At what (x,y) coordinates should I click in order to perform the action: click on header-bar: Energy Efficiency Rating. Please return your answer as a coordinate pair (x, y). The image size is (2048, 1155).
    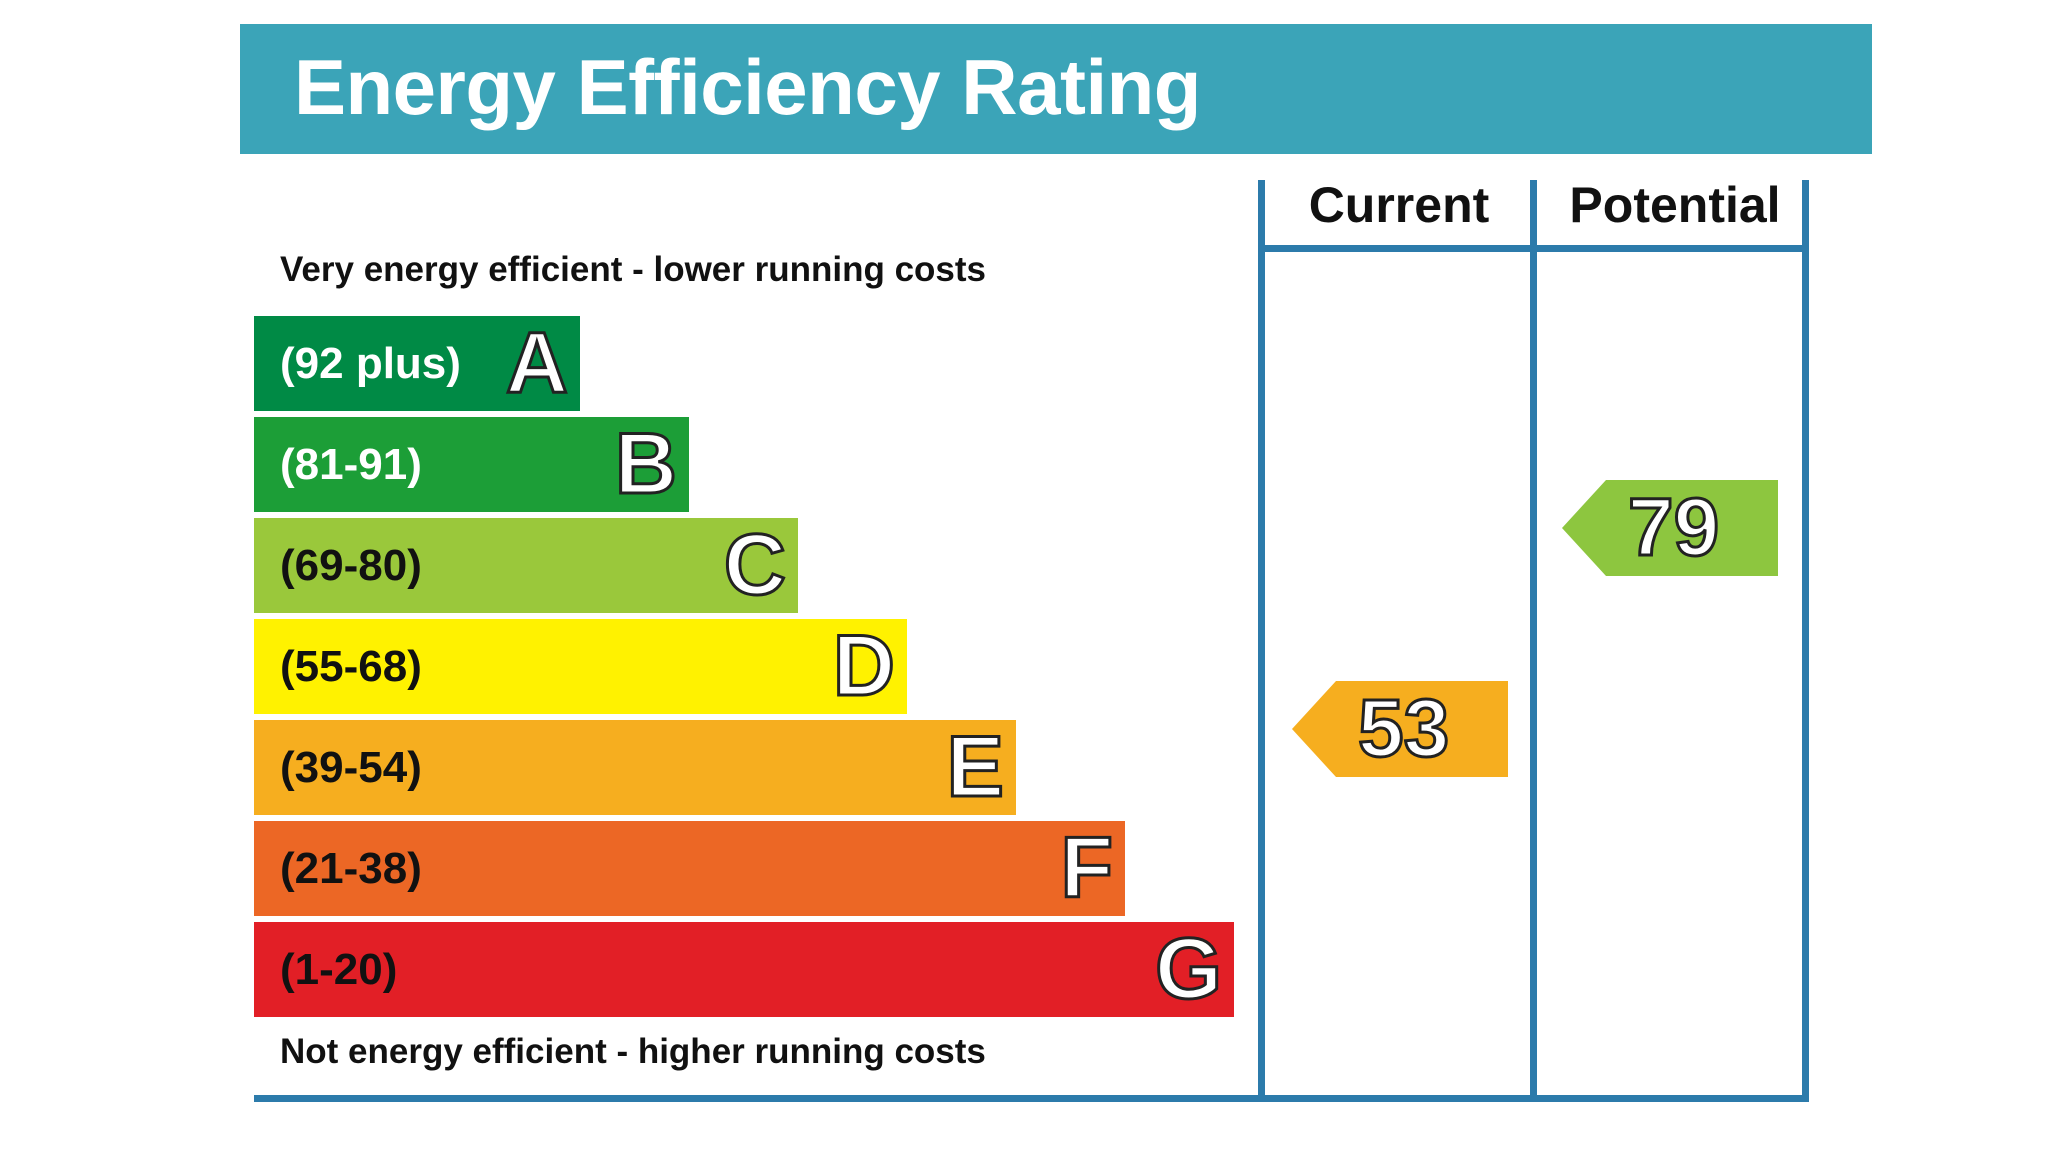
    Looking at the image, I should click on (1056, 89).